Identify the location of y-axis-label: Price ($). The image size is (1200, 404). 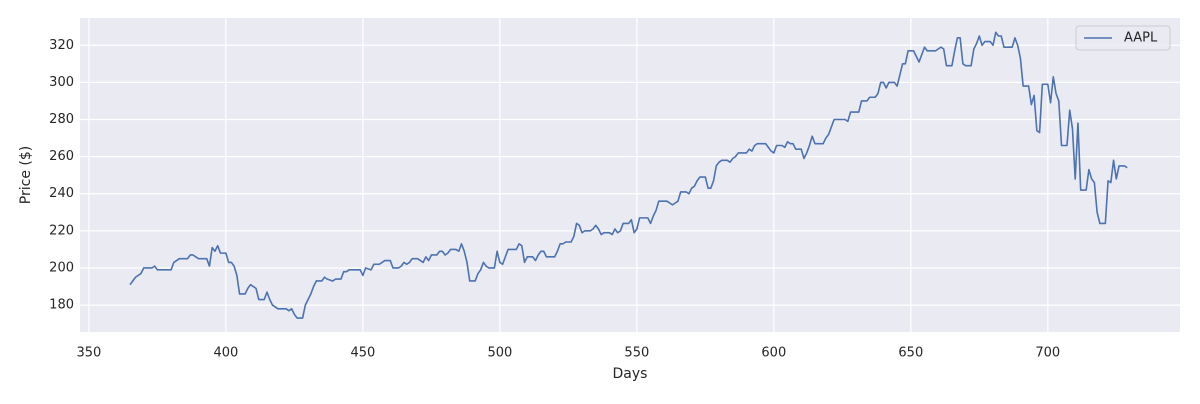
(26, 175).